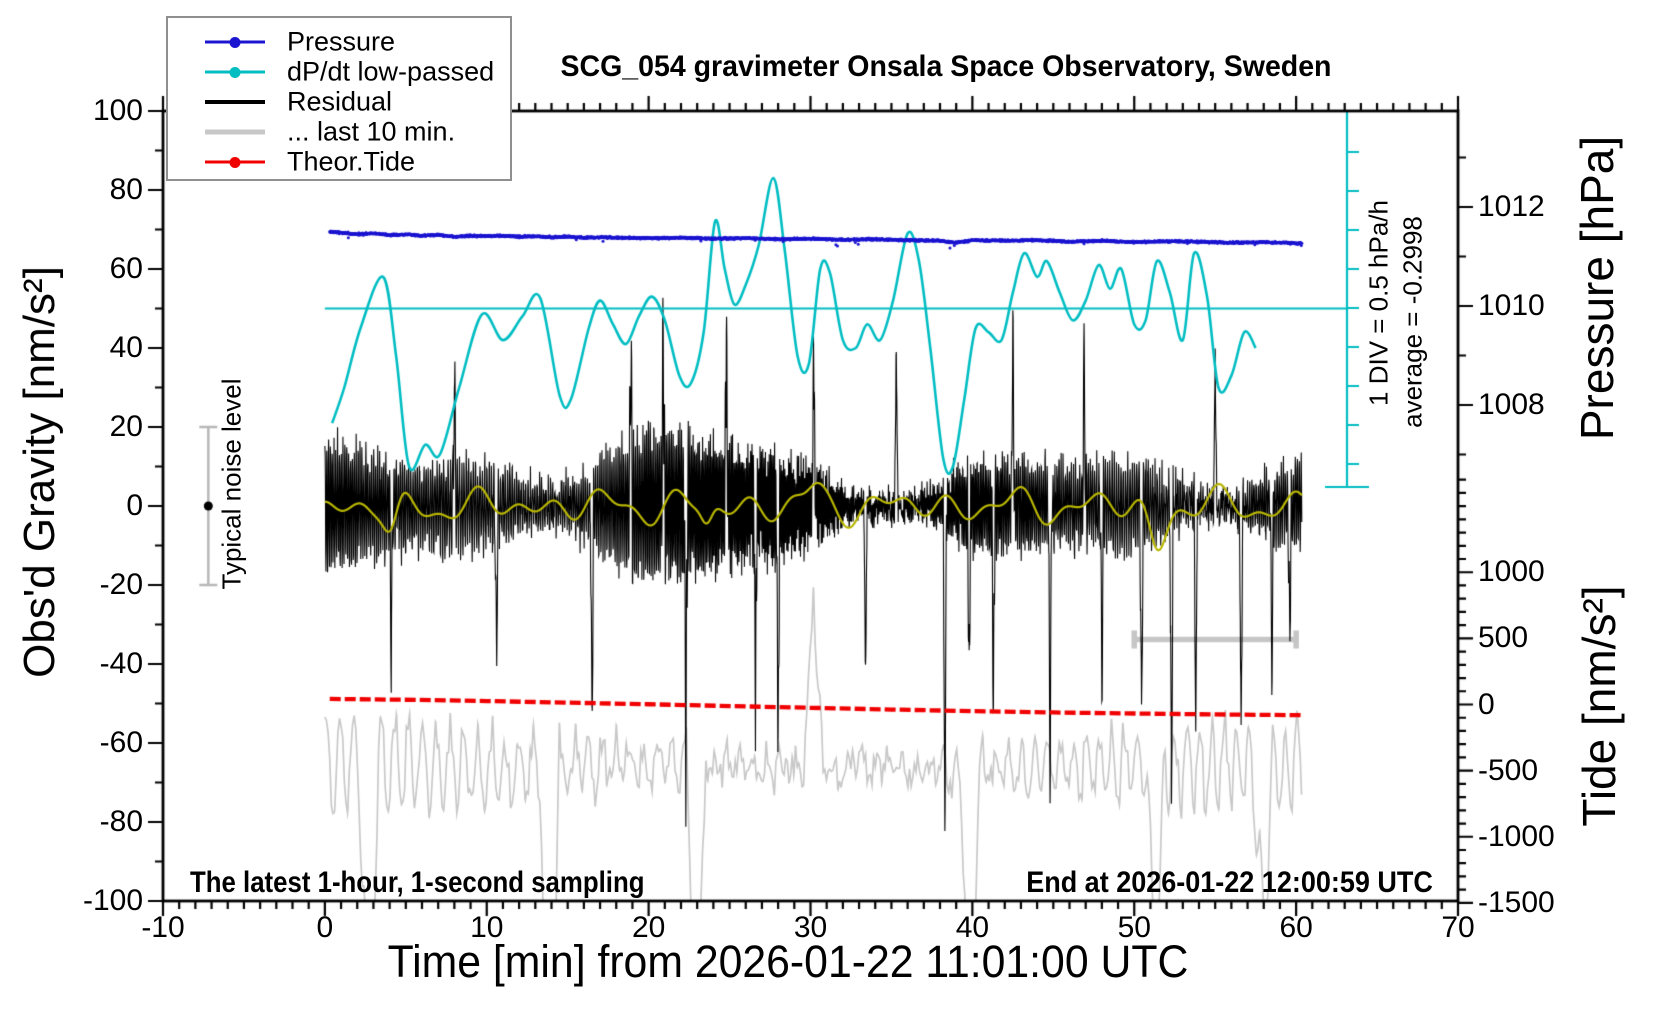 This screenshot has width=1660, height=1020. I want to click on tide-tick-label: -500, so click(1508, 770).